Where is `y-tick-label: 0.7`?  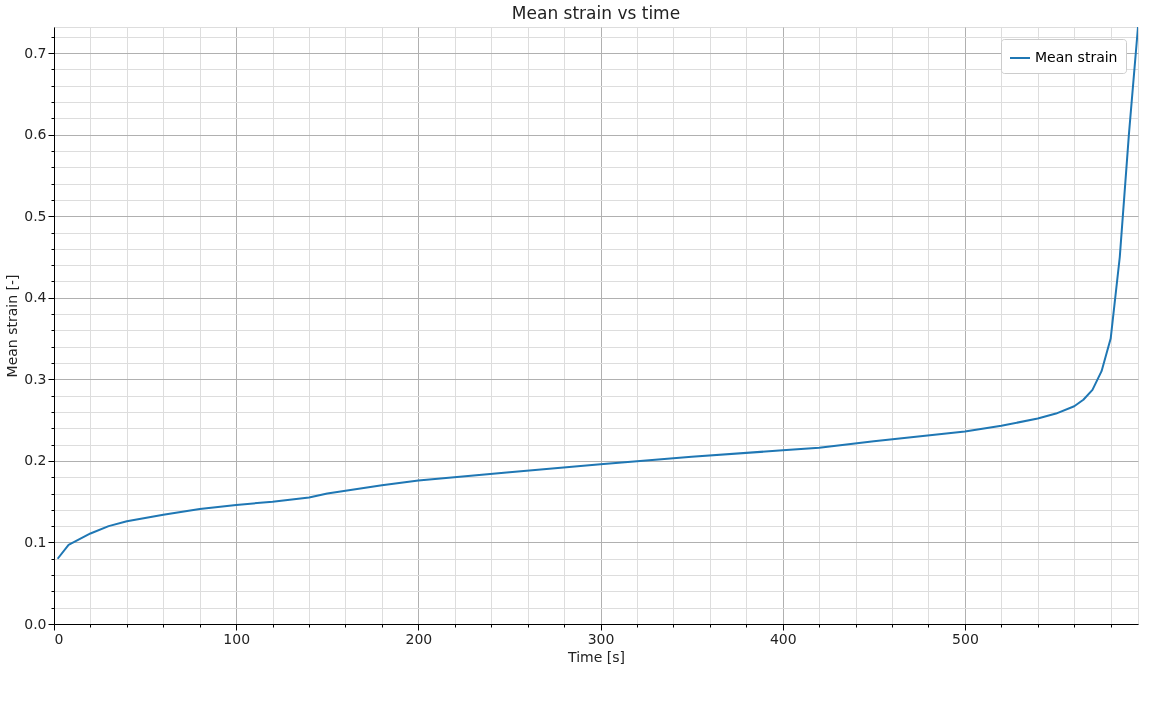 y-tick-label: 0.7 is located at coordinates (35, 52).